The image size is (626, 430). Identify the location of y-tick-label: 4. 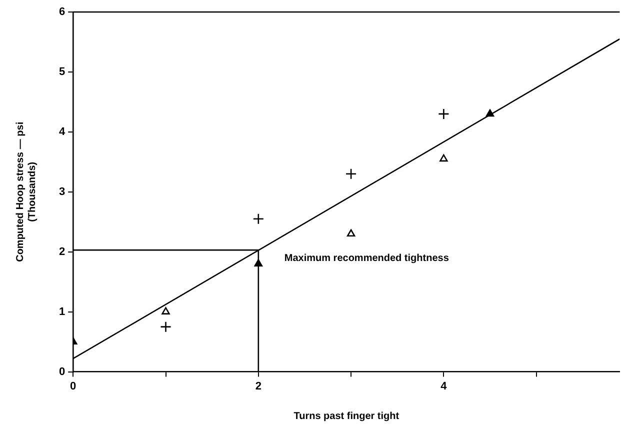
(62, 132).